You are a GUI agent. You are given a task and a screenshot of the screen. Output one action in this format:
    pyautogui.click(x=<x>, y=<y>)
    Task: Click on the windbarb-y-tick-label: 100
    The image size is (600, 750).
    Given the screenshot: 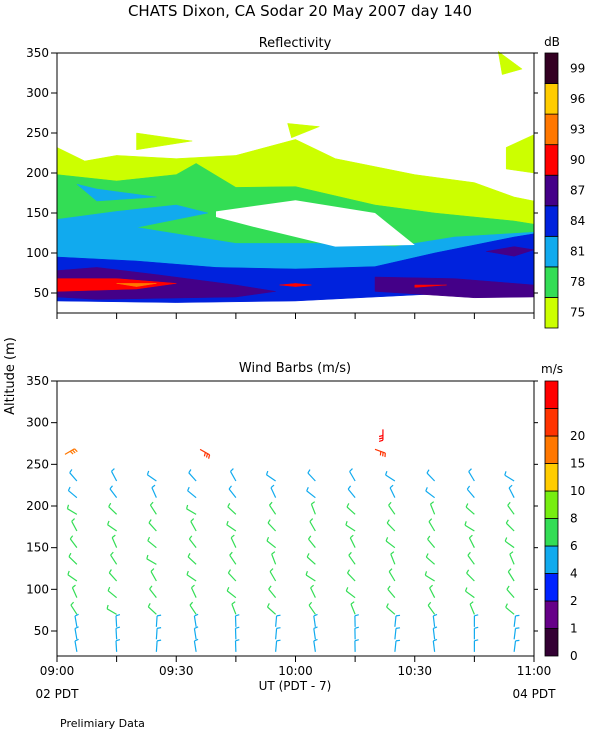 What is the action you would take?
    pyautogui.click(x=37, y=589)
    